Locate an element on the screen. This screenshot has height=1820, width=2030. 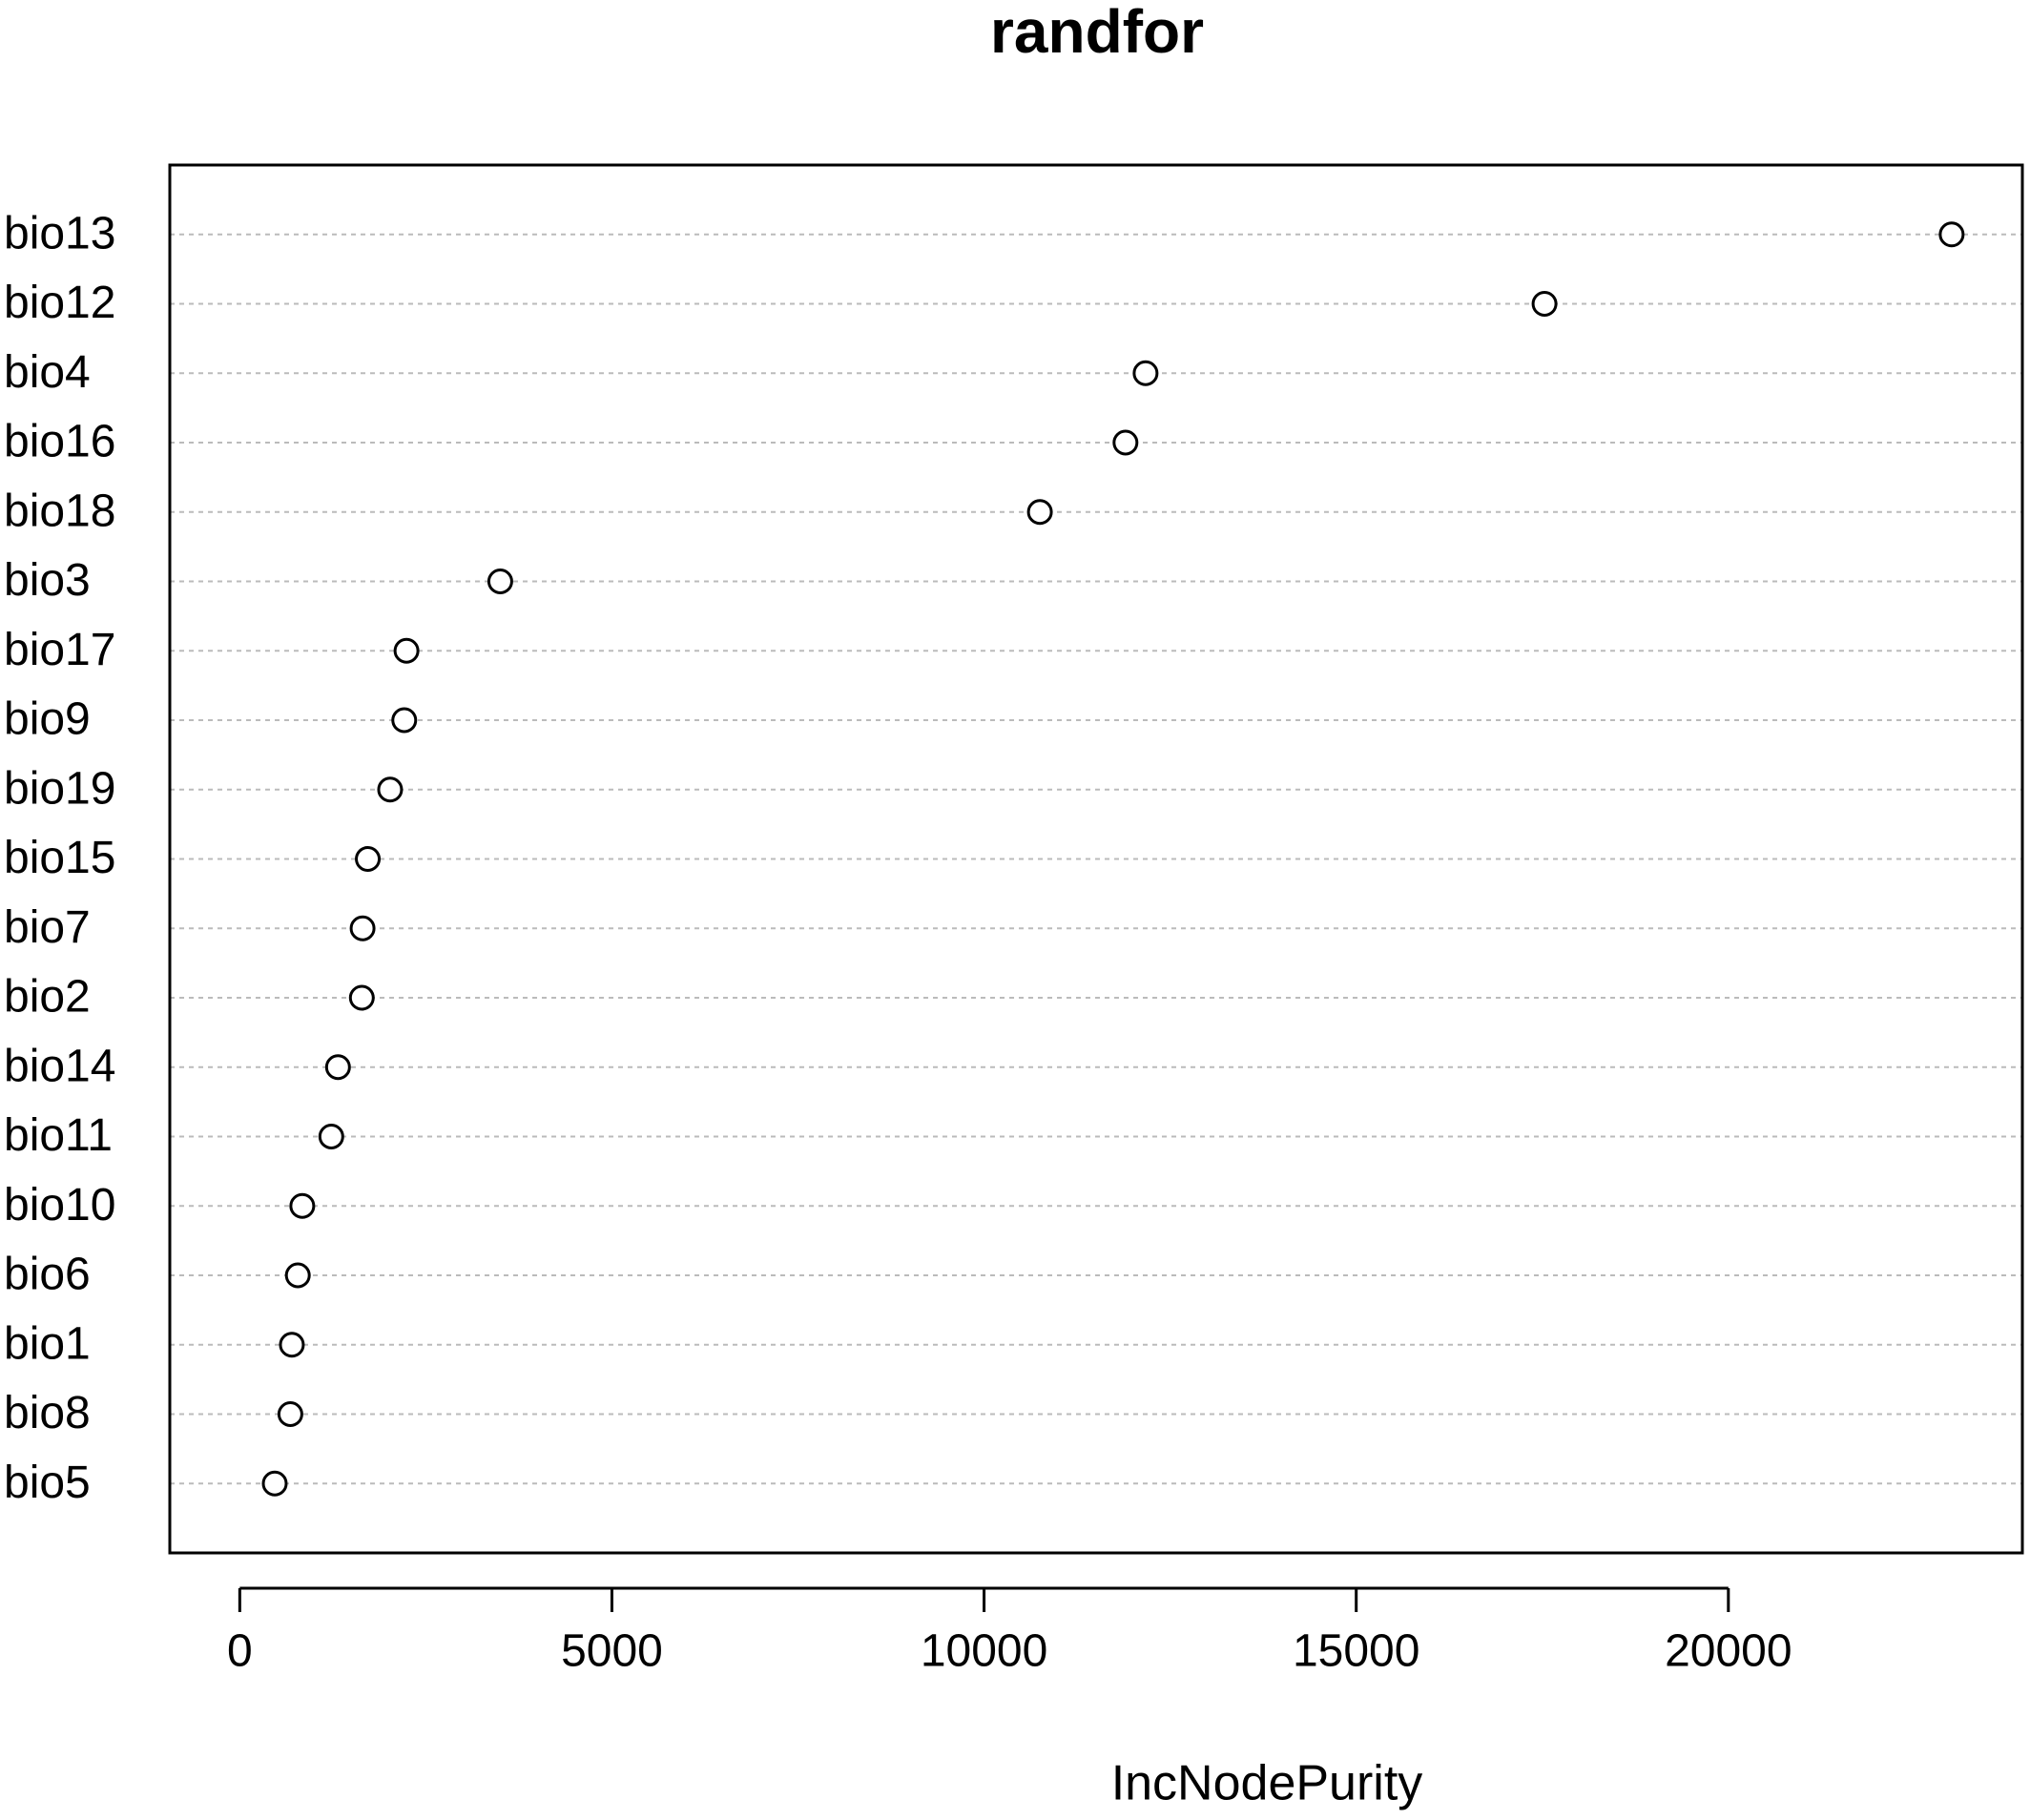
y-tick-label: bio6 is located at coordinates (48, 1275).